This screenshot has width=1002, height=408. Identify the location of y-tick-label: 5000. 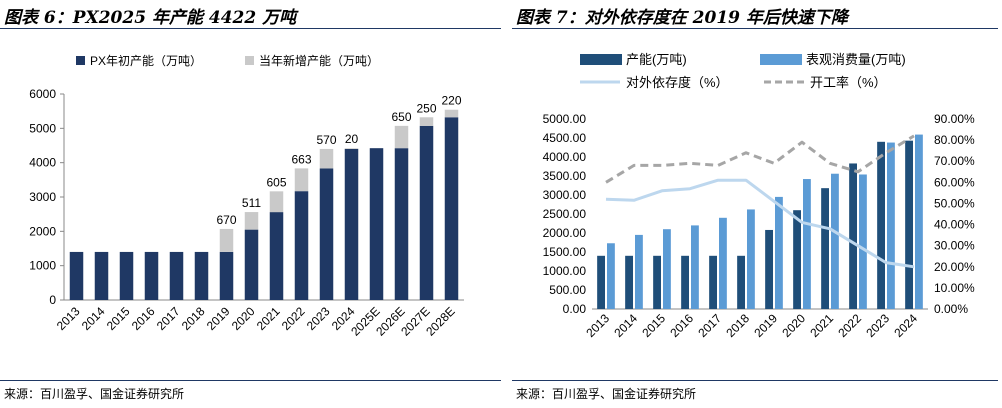
(42, 128).